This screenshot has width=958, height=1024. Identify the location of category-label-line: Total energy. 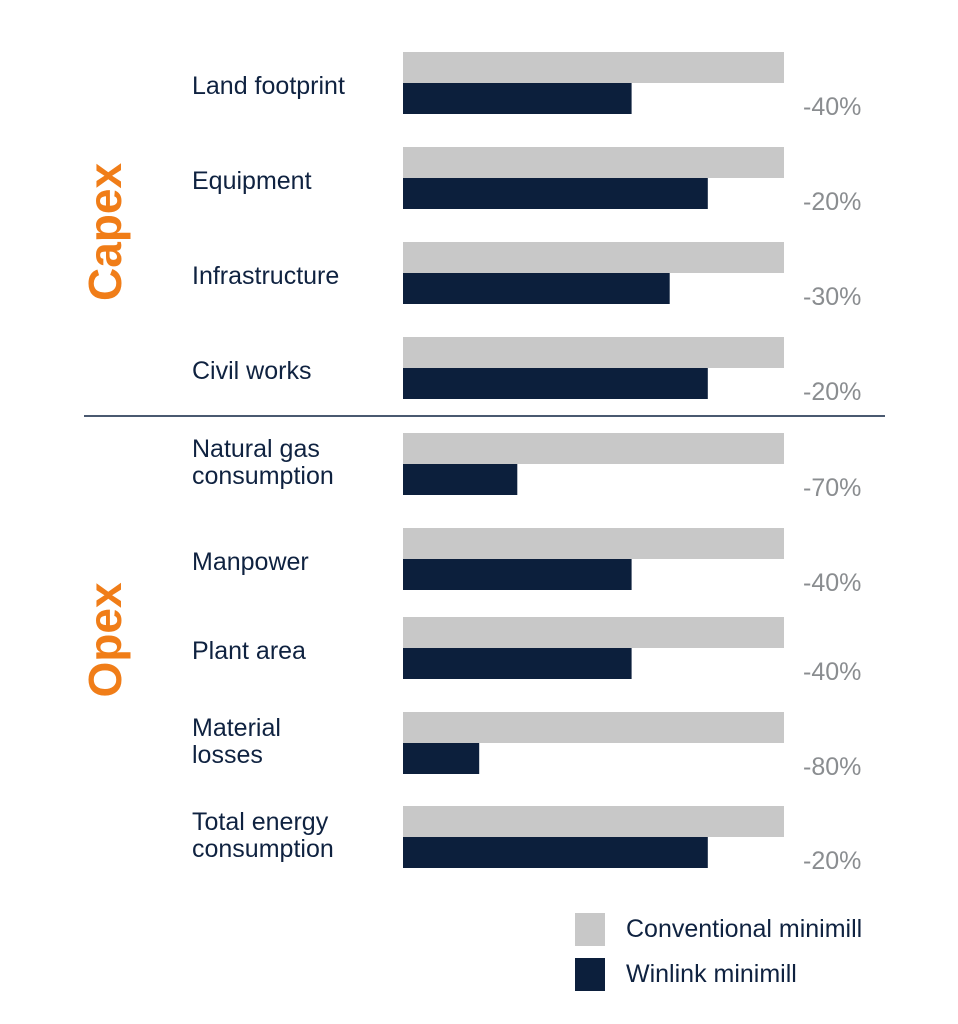
(260, 822).